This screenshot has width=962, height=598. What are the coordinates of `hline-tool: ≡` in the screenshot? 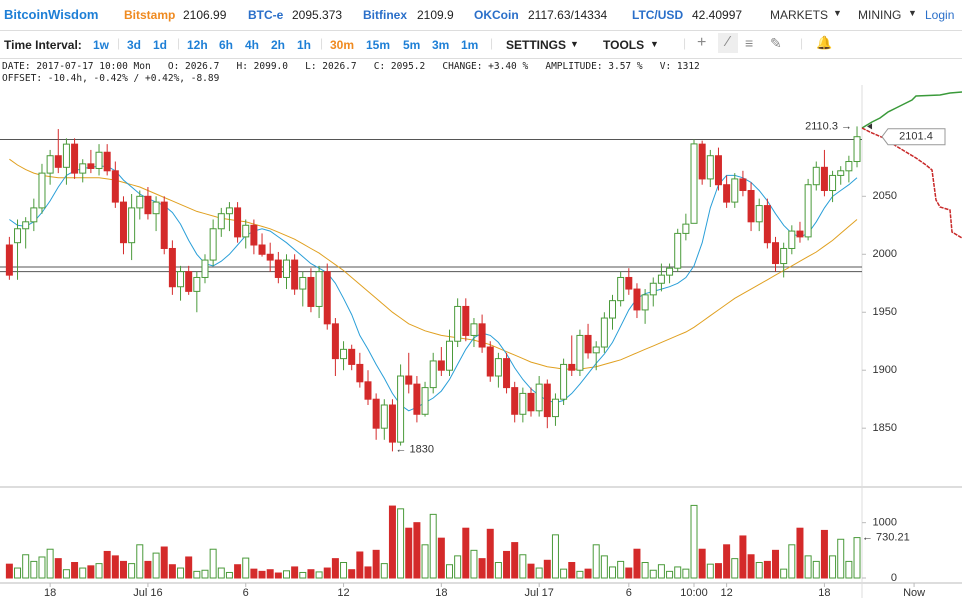 It's located at (749, 43).